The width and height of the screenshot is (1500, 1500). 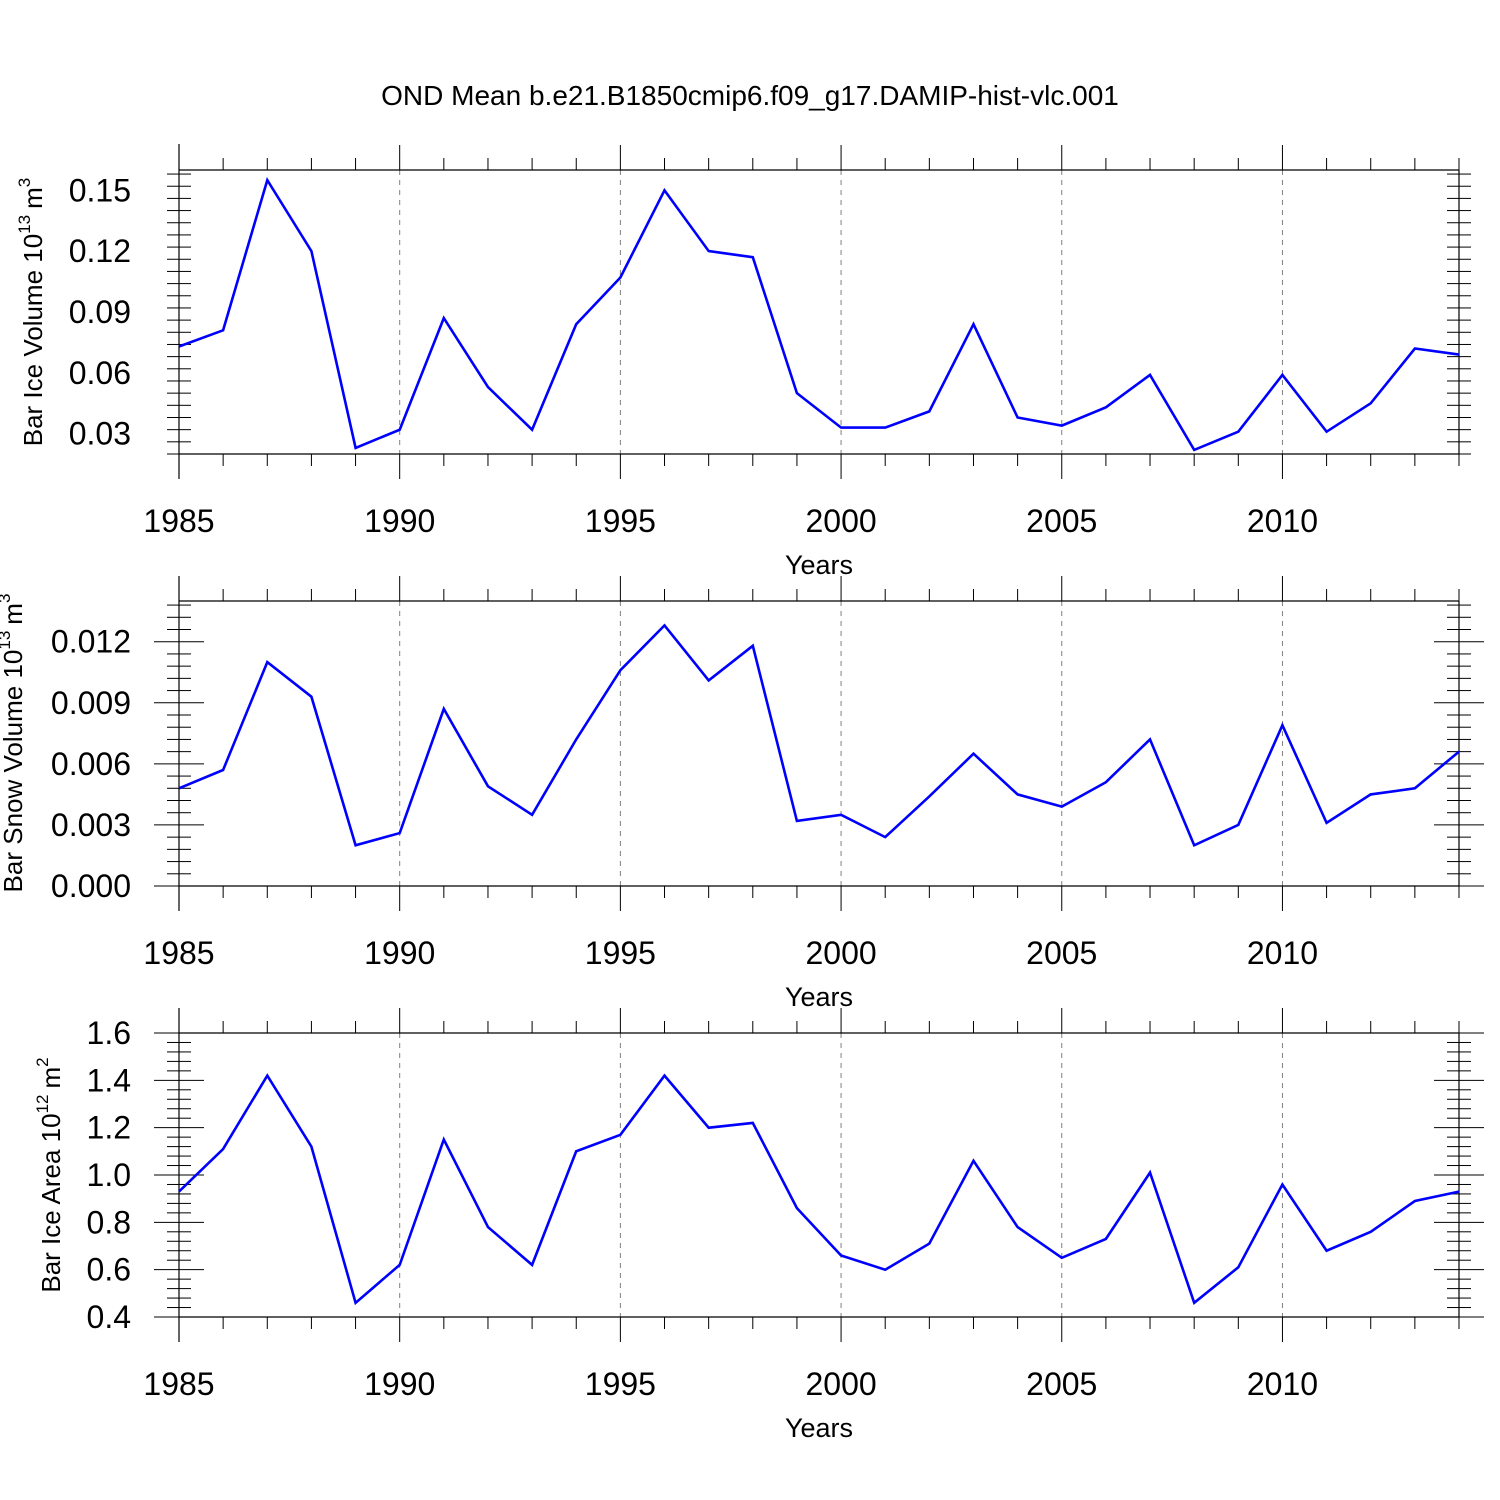 What do you see at coordinates (42, 1061) in the screenshot?
I see `y-axis-title-unit-exponent: 2` at bounding box center [42, 1061].